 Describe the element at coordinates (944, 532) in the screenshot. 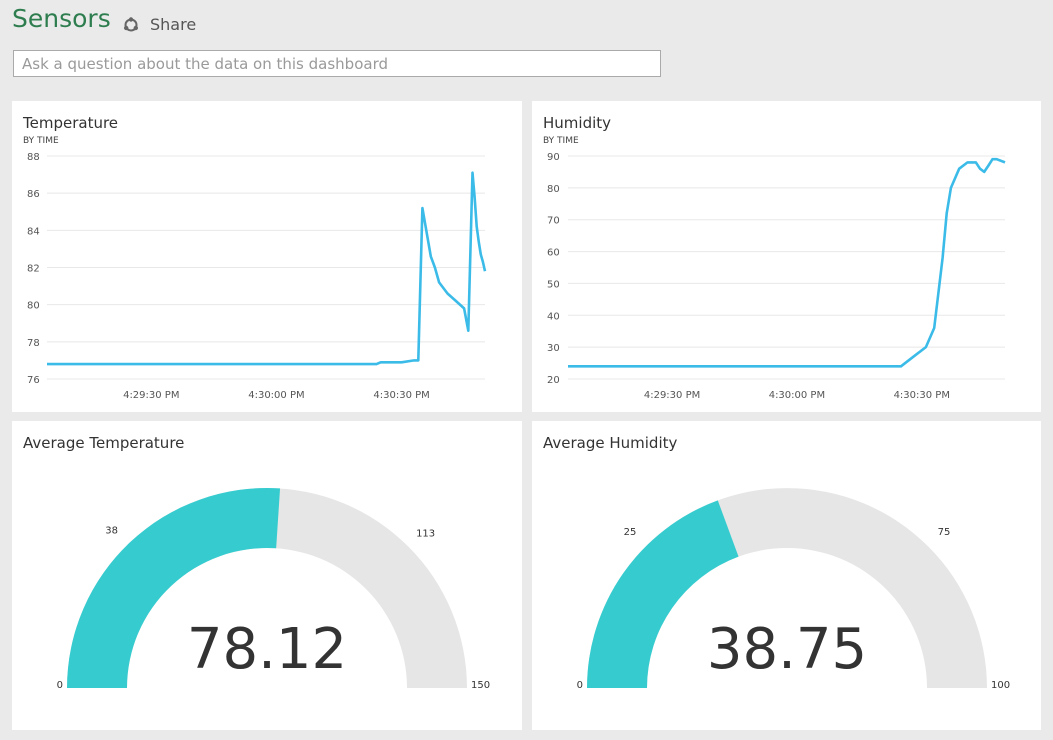

I see `gauge-target-high-label: 75` at that location.